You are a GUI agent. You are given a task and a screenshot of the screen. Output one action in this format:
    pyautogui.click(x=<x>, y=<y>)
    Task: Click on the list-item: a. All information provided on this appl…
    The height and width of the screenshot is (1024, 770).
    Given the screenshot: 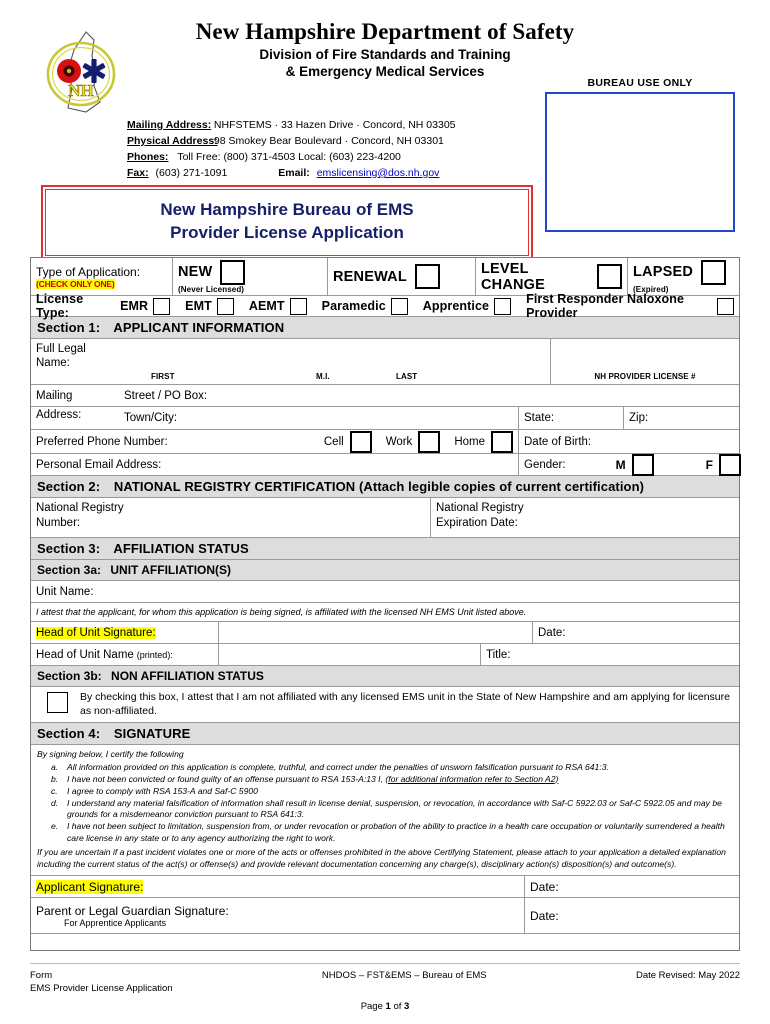 What is the action you would take?
    pyautogui.click(x=385, y=768)
    